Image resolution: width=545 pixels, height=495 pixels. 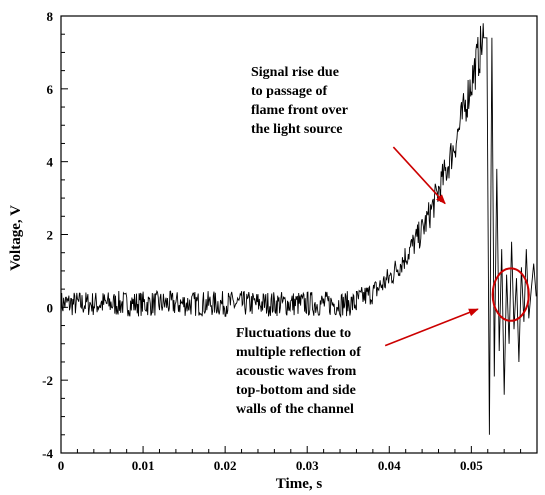 I want to click on y-tick-label: 4, so click(x=50, y=162).